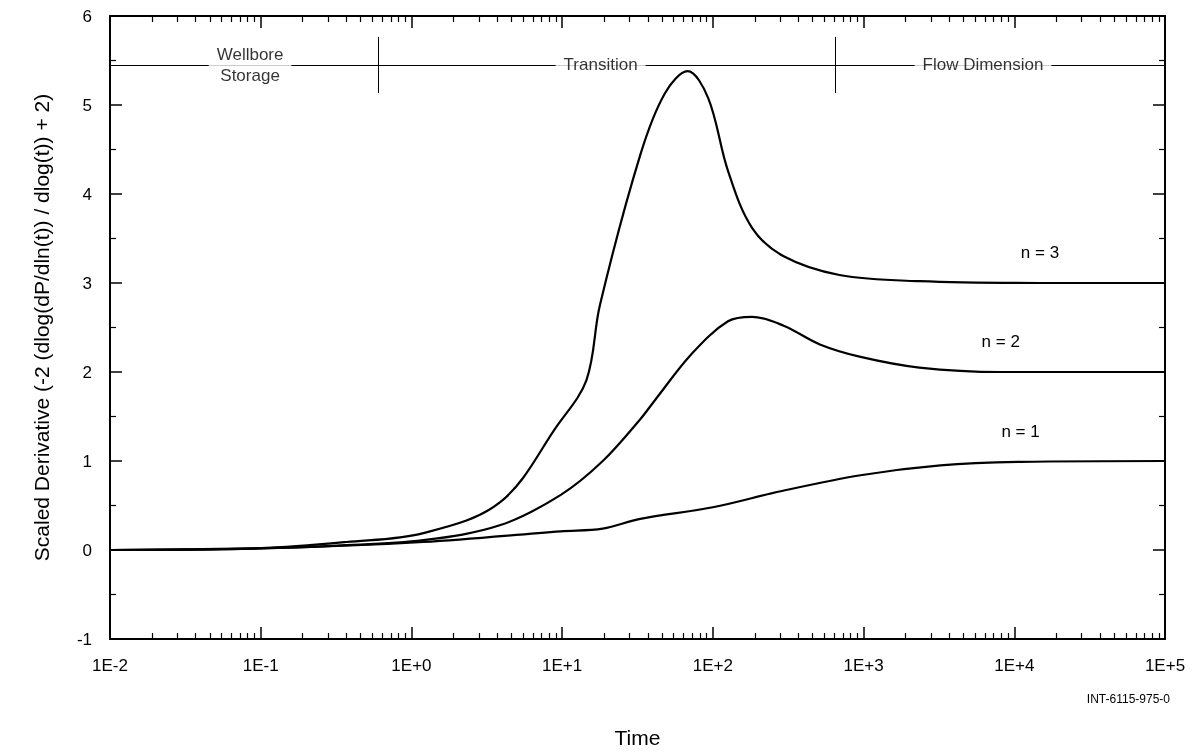 This screenshot has width=1198, height=753. Describe the element at coordinates (863, 665) in the screenshot. I see `x-tick-label: 1E+3` at that location.